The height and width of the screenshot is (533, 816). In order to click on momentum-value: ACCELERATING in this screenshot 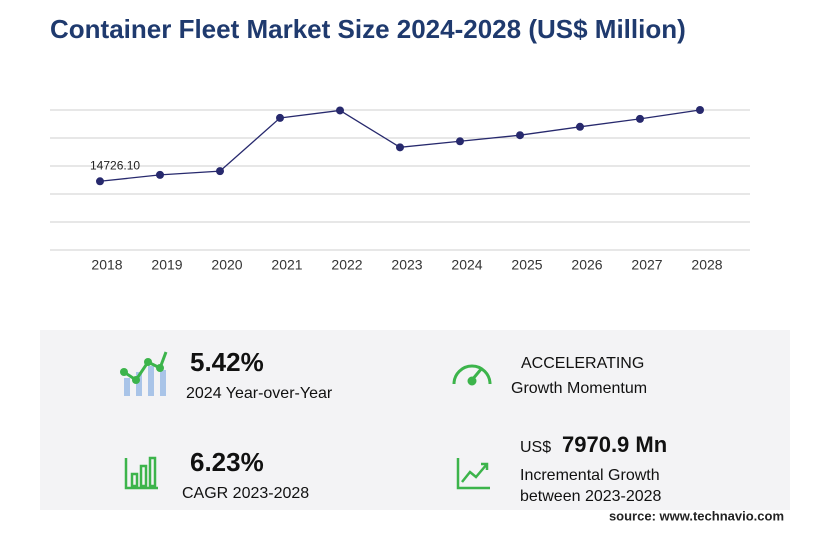, I will do `click(582, 363)`.